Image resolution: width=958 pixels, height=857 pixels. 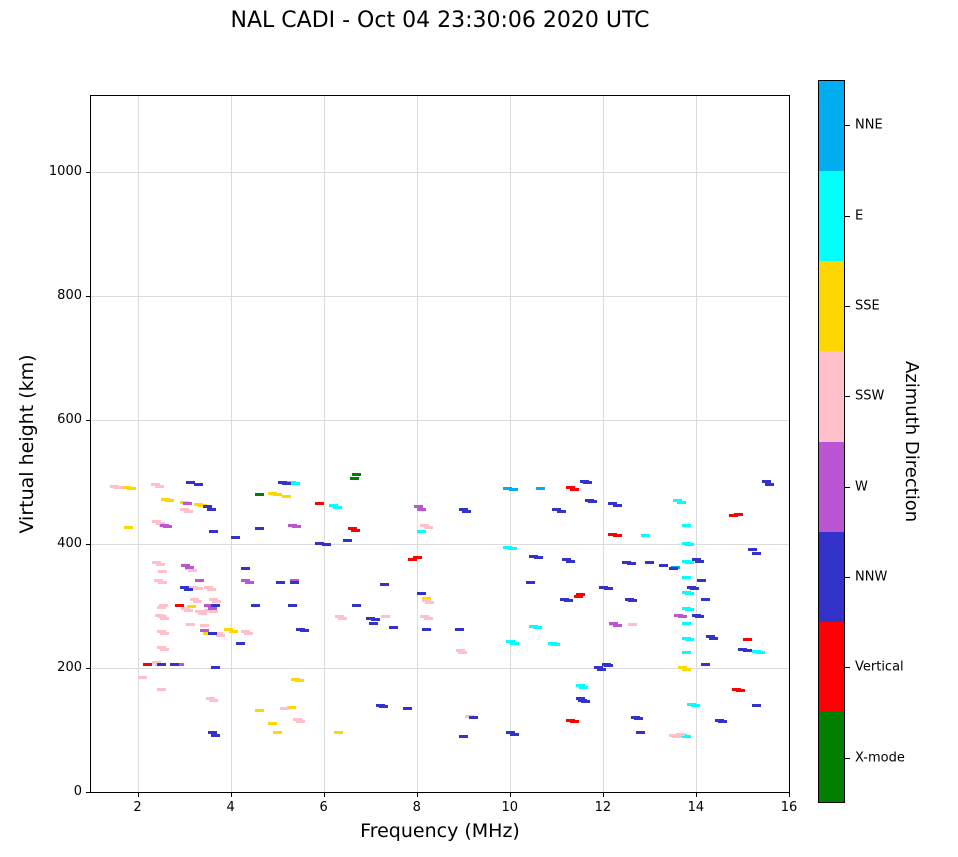 I want to click on colorbar-segment-nne, so click(x=831, y=126).